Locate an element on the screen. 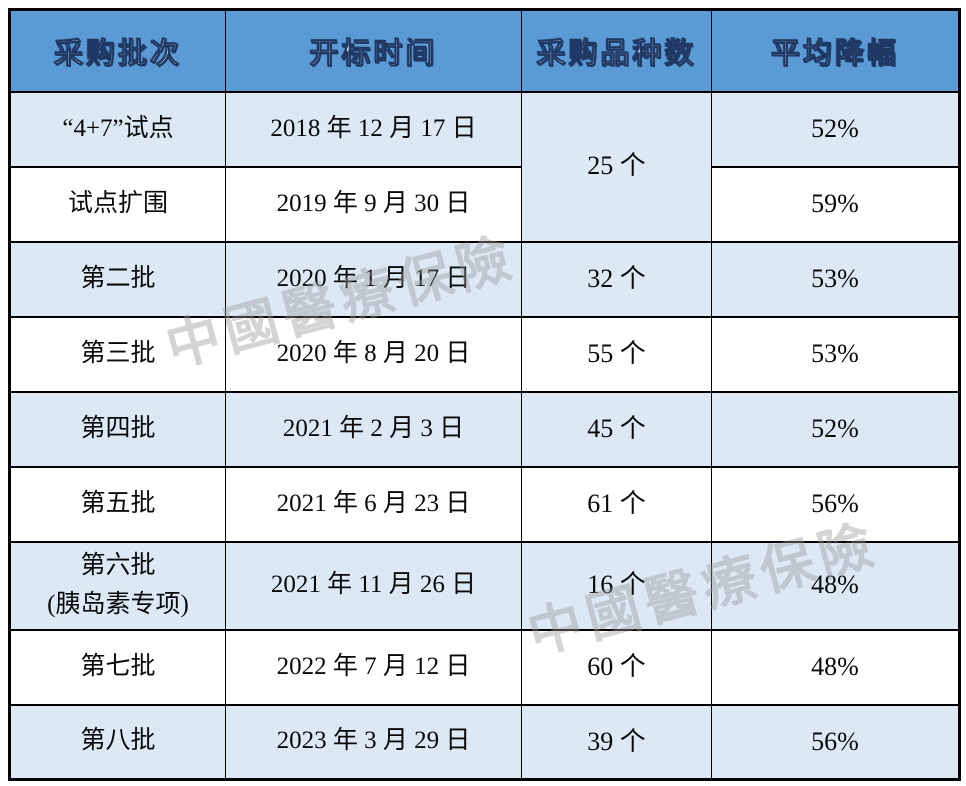  table-row: 第四批 2021 年 2 月 3 日 45 个 52% is located at coordinates (484, 429).